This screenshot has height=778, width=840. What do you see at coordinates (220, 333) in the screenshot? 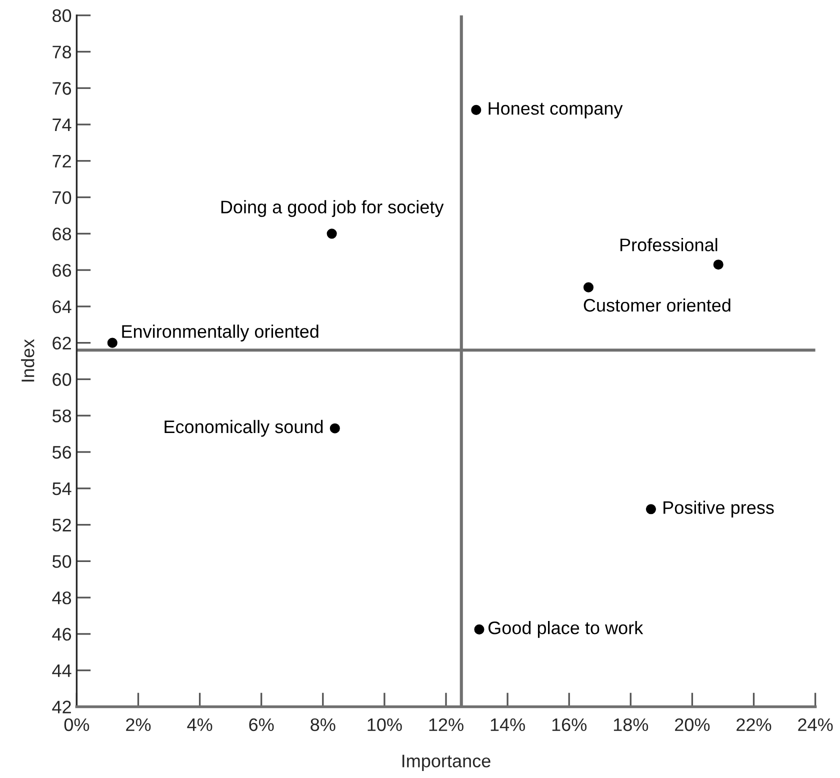
I see `data-label: Environmentally oriented` at bounding box center [220, 333].